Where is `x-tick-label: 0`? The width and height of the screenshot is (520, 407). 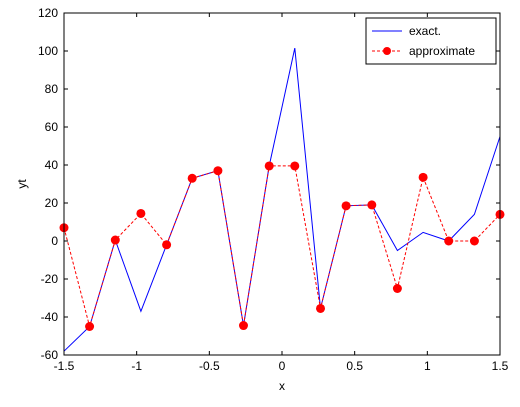 x-tick-label: 0 is located at coordinates (282, 366).